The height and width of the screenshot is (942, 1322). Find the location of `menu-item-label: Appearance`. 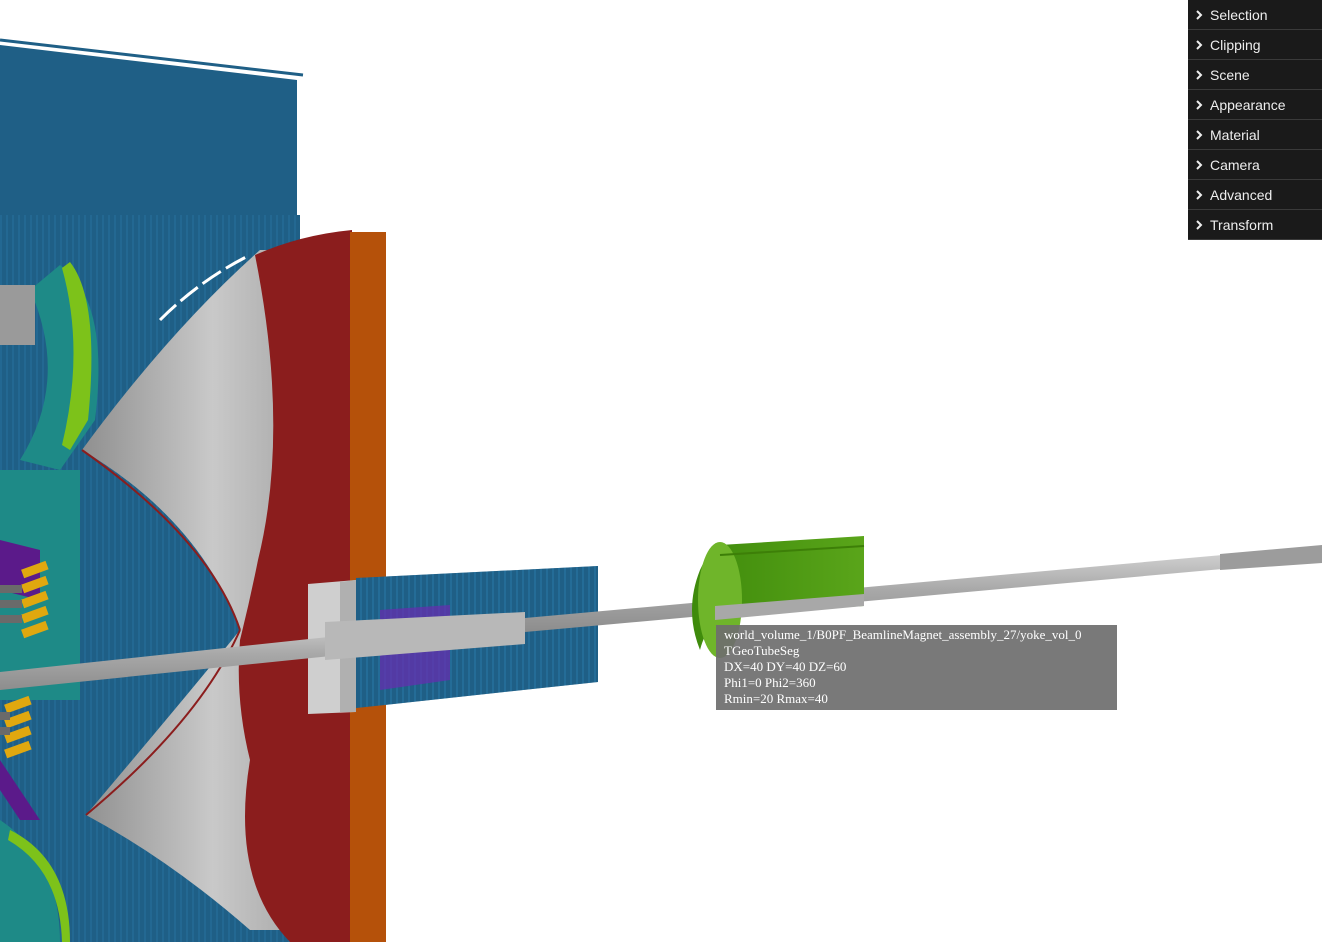

menu-item-label: Appearance is located at coordinates (1248, 104).